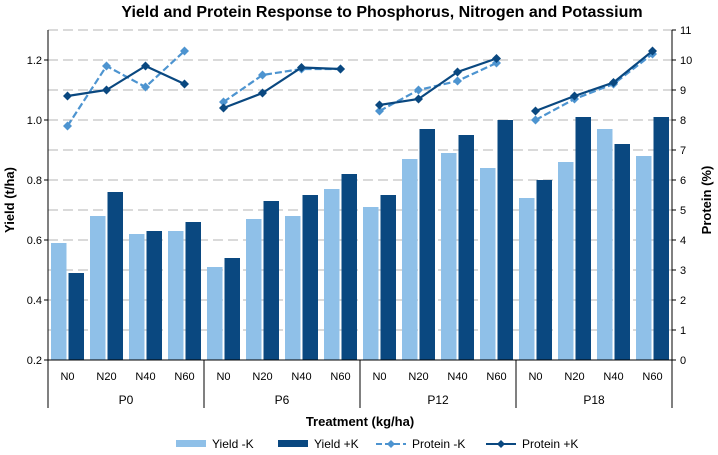 This screenshot has height=455, width=718. Describe the element at coordinates (683, 361) in the screenshot. I see `y2-tick-label: 0` at that location.